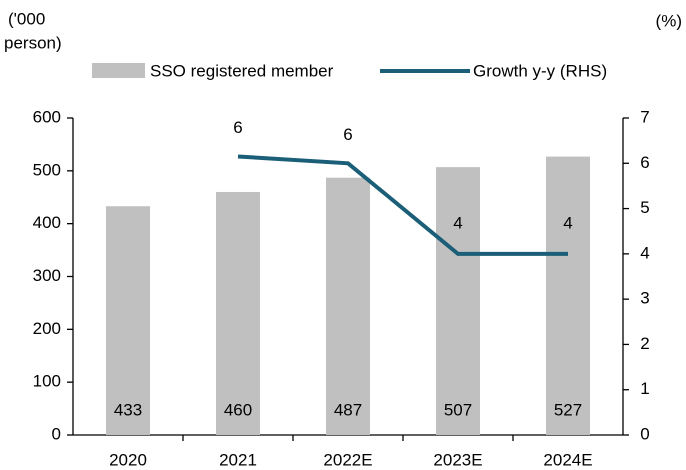  What do you see at coordinates (644, 343) in the screenshot?
I see `y2-tick-label: 2` at bounding box center [644, 343].